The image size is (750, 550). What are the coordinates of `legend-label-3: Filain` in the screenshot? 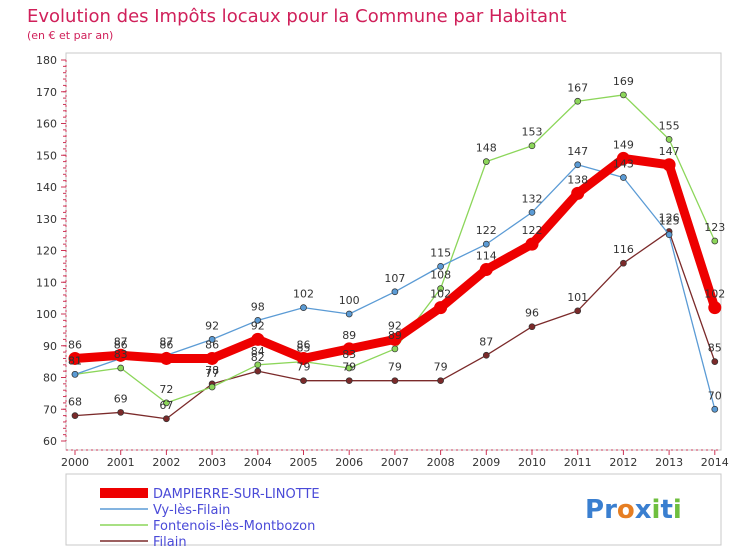 It's located at (170, 542).